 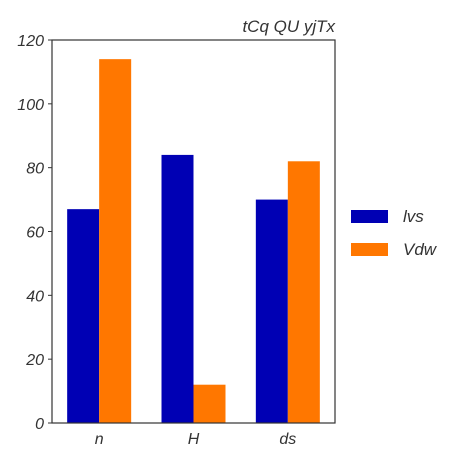 What do you see at coordinates (35, 296) in the screenshot?
I see `y-tick-label: 40` at bounding box center [35, 296].